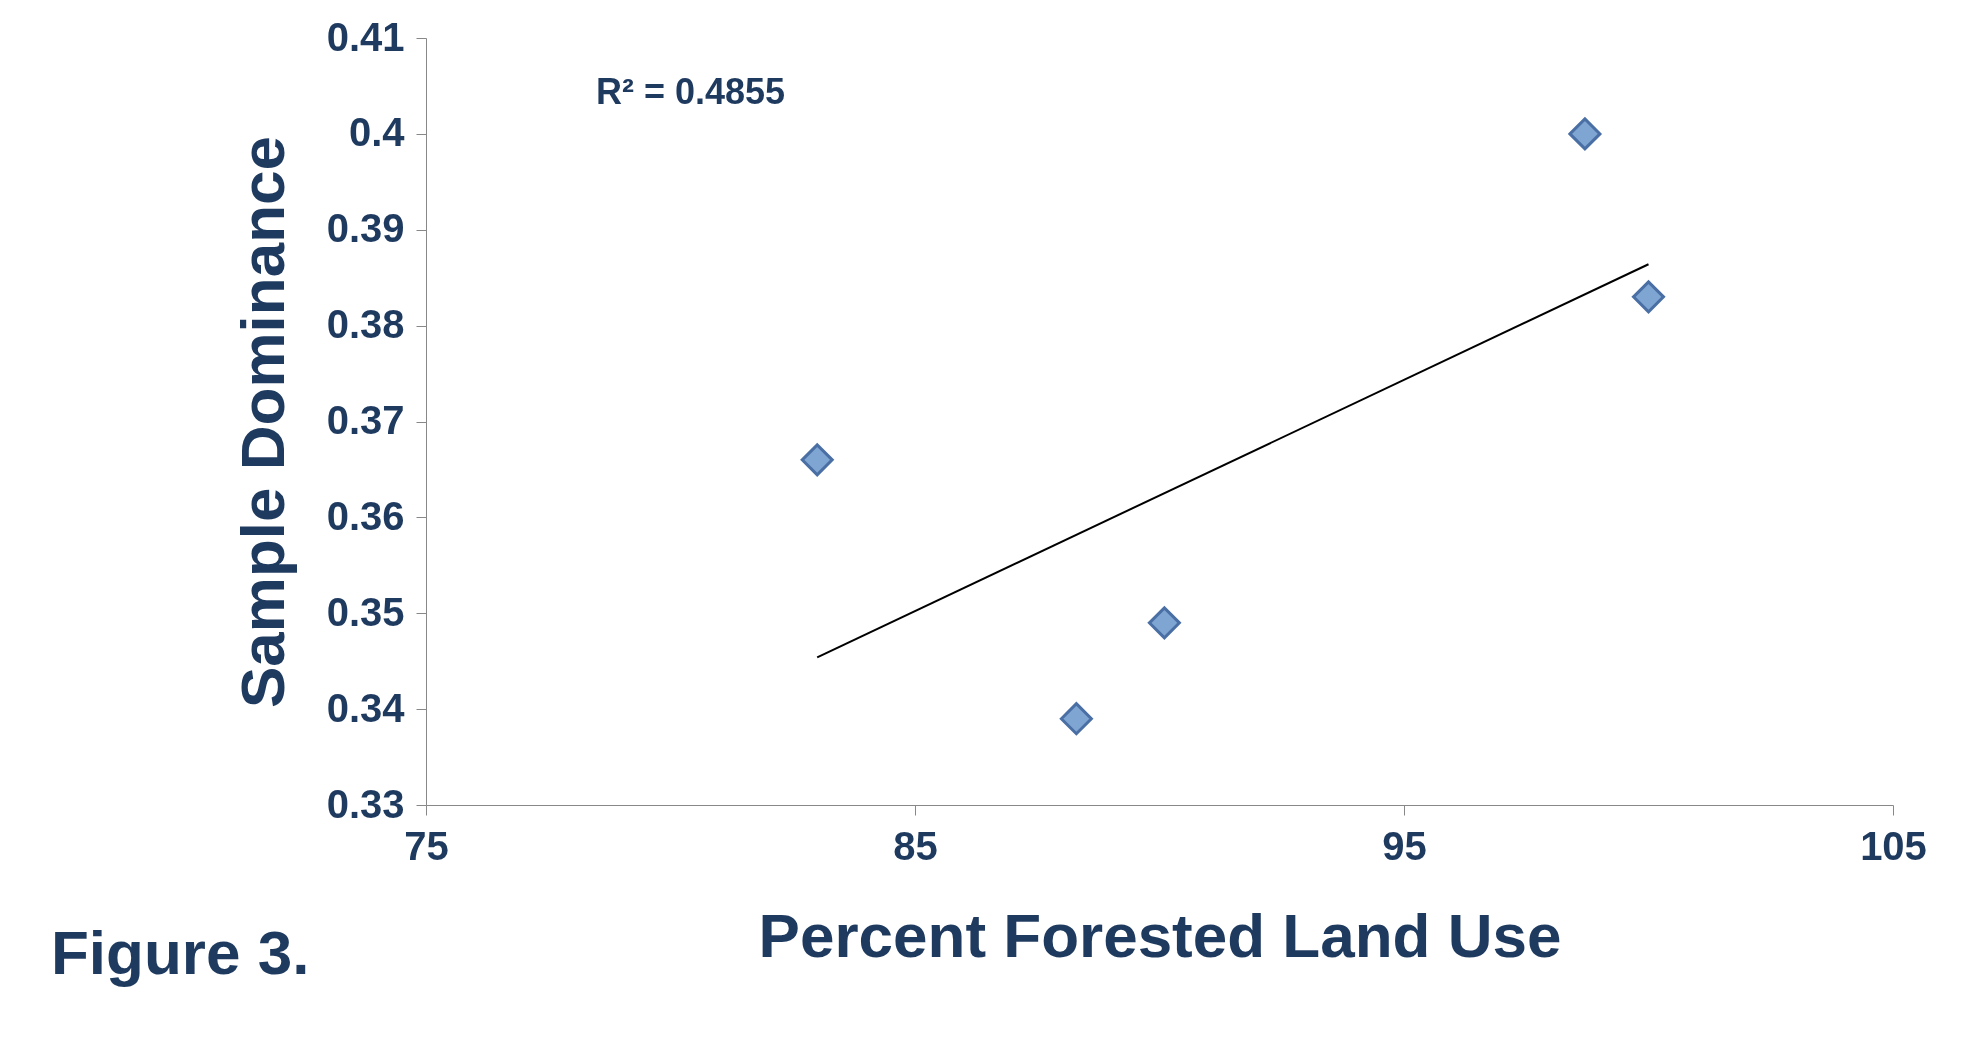  What do you see at coordinates (365, 515) in the screenshot?
I see `y-tick-label: 0.36` at bounding box center [365, 515].